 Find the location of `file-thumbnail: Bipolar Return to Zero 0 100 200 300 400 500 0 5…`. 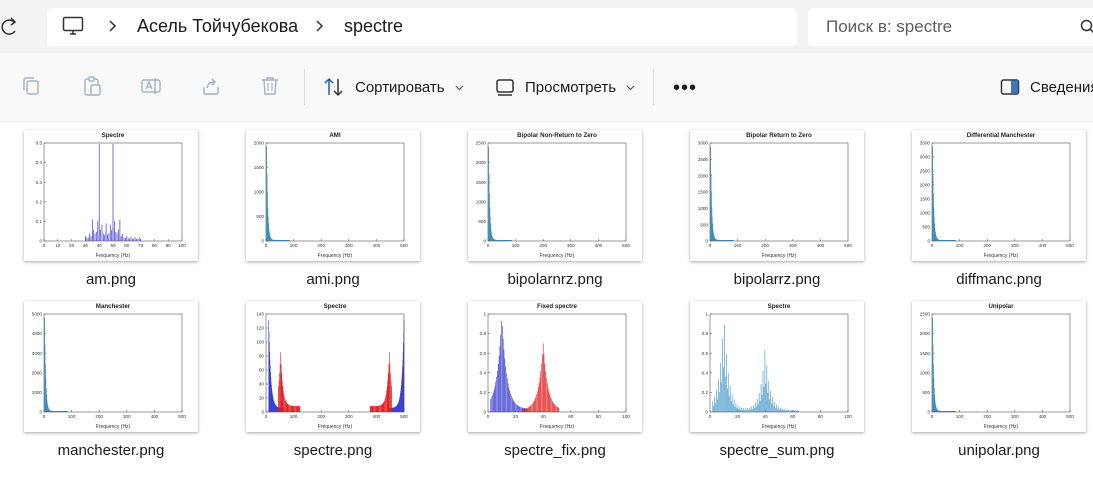

file-thumbnail: Bipolar Return to Zero 0 100 200 300 400 500 0 5… is located at coordinates (777, 195).